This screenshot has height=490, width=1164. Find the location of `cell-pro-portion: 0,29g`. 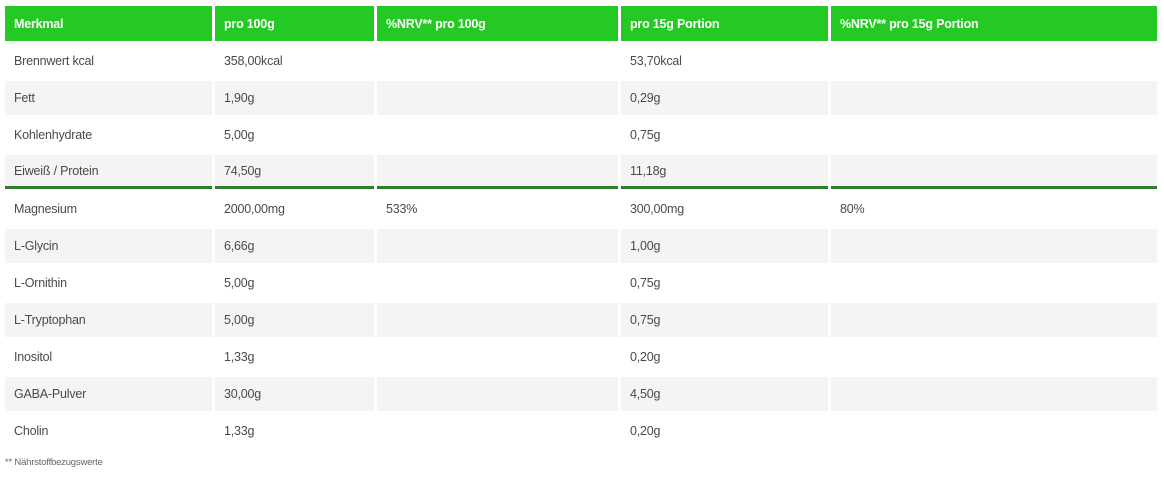

cell-pro-portion: 0,29g is located at coordinates (724, 98).